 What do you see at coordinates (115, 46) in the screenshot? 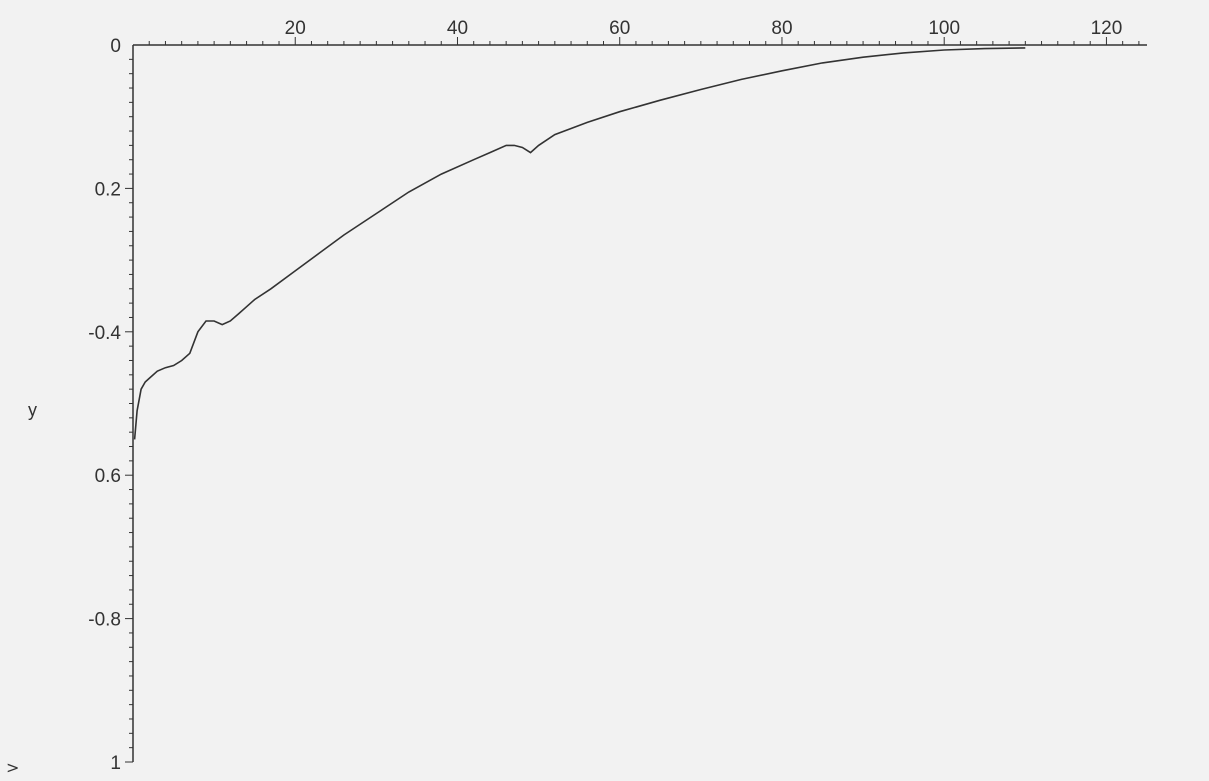
I see `y-tick-label: 0` at bounding box center [115, 46].